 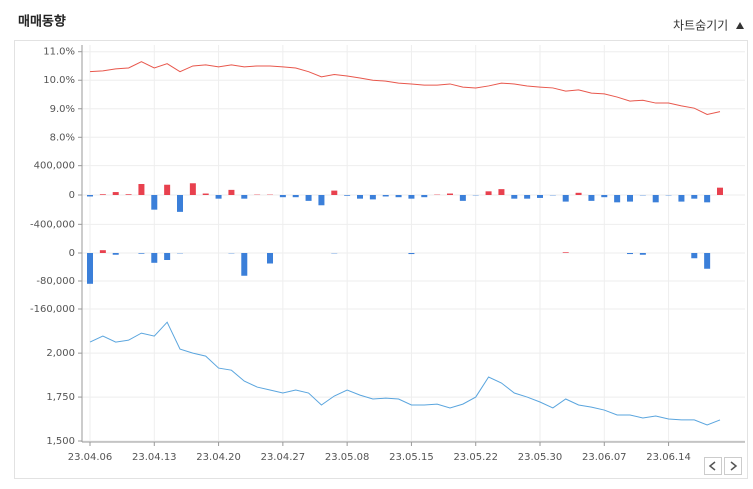 What do you see at coordinates (700, 26) in the screenshot?
I see `toggle-chart: 차트숨기기` at bounding box center [700, 26].